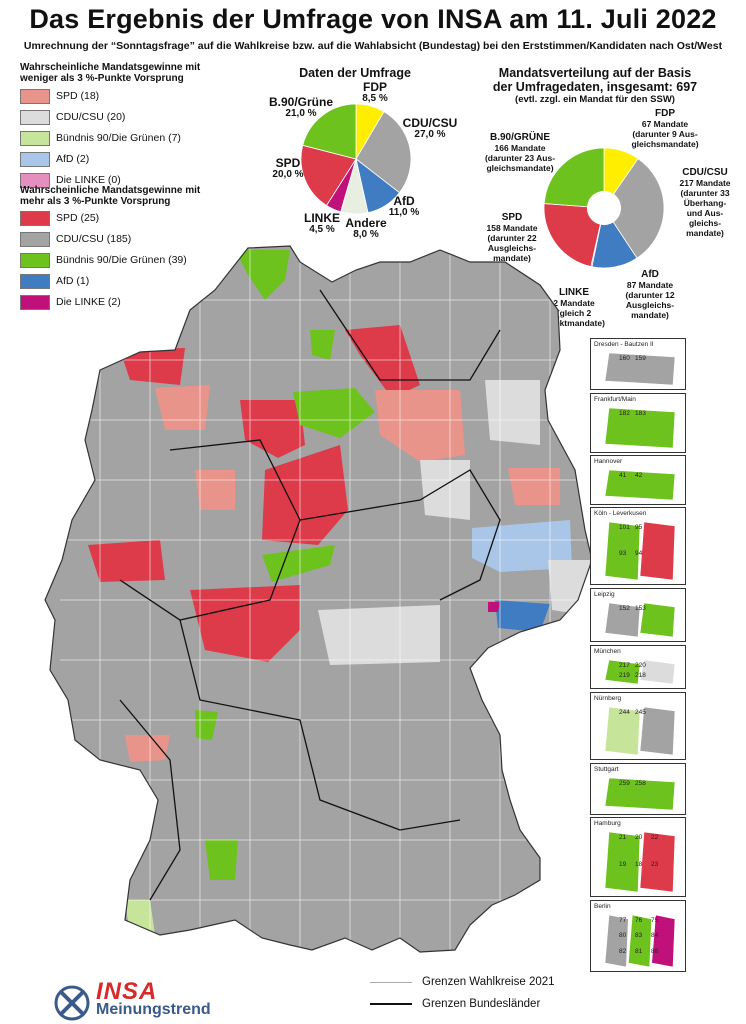 Image resolution: width=746 pixels, height=1024 pixels. I want to click on insa-logo-name: INSA, so click(127, 991).